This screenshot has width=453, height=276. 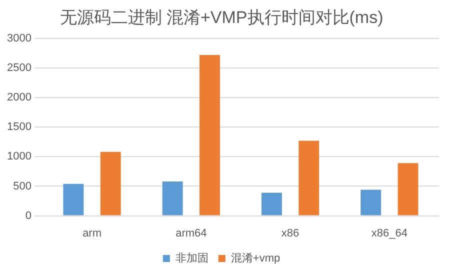 What do you see at coordinates (191, 233) in the screenshot?
I see `x-tick-label: arm64` at bounding box center [191, 233].